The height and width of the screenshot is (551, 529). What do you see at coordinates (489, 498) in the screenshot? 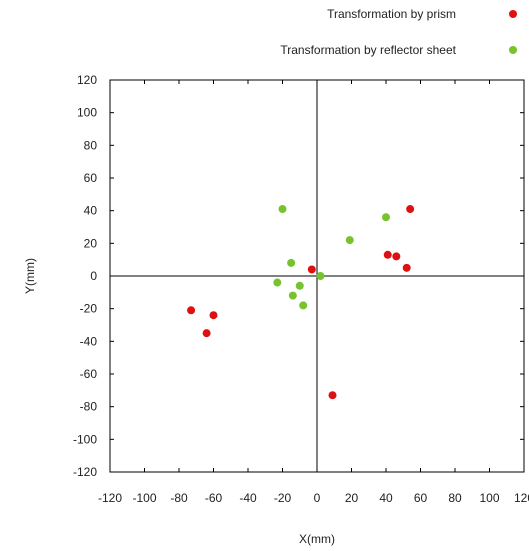
I see `x-tick-label: 100` at bounding box center [489, 498].